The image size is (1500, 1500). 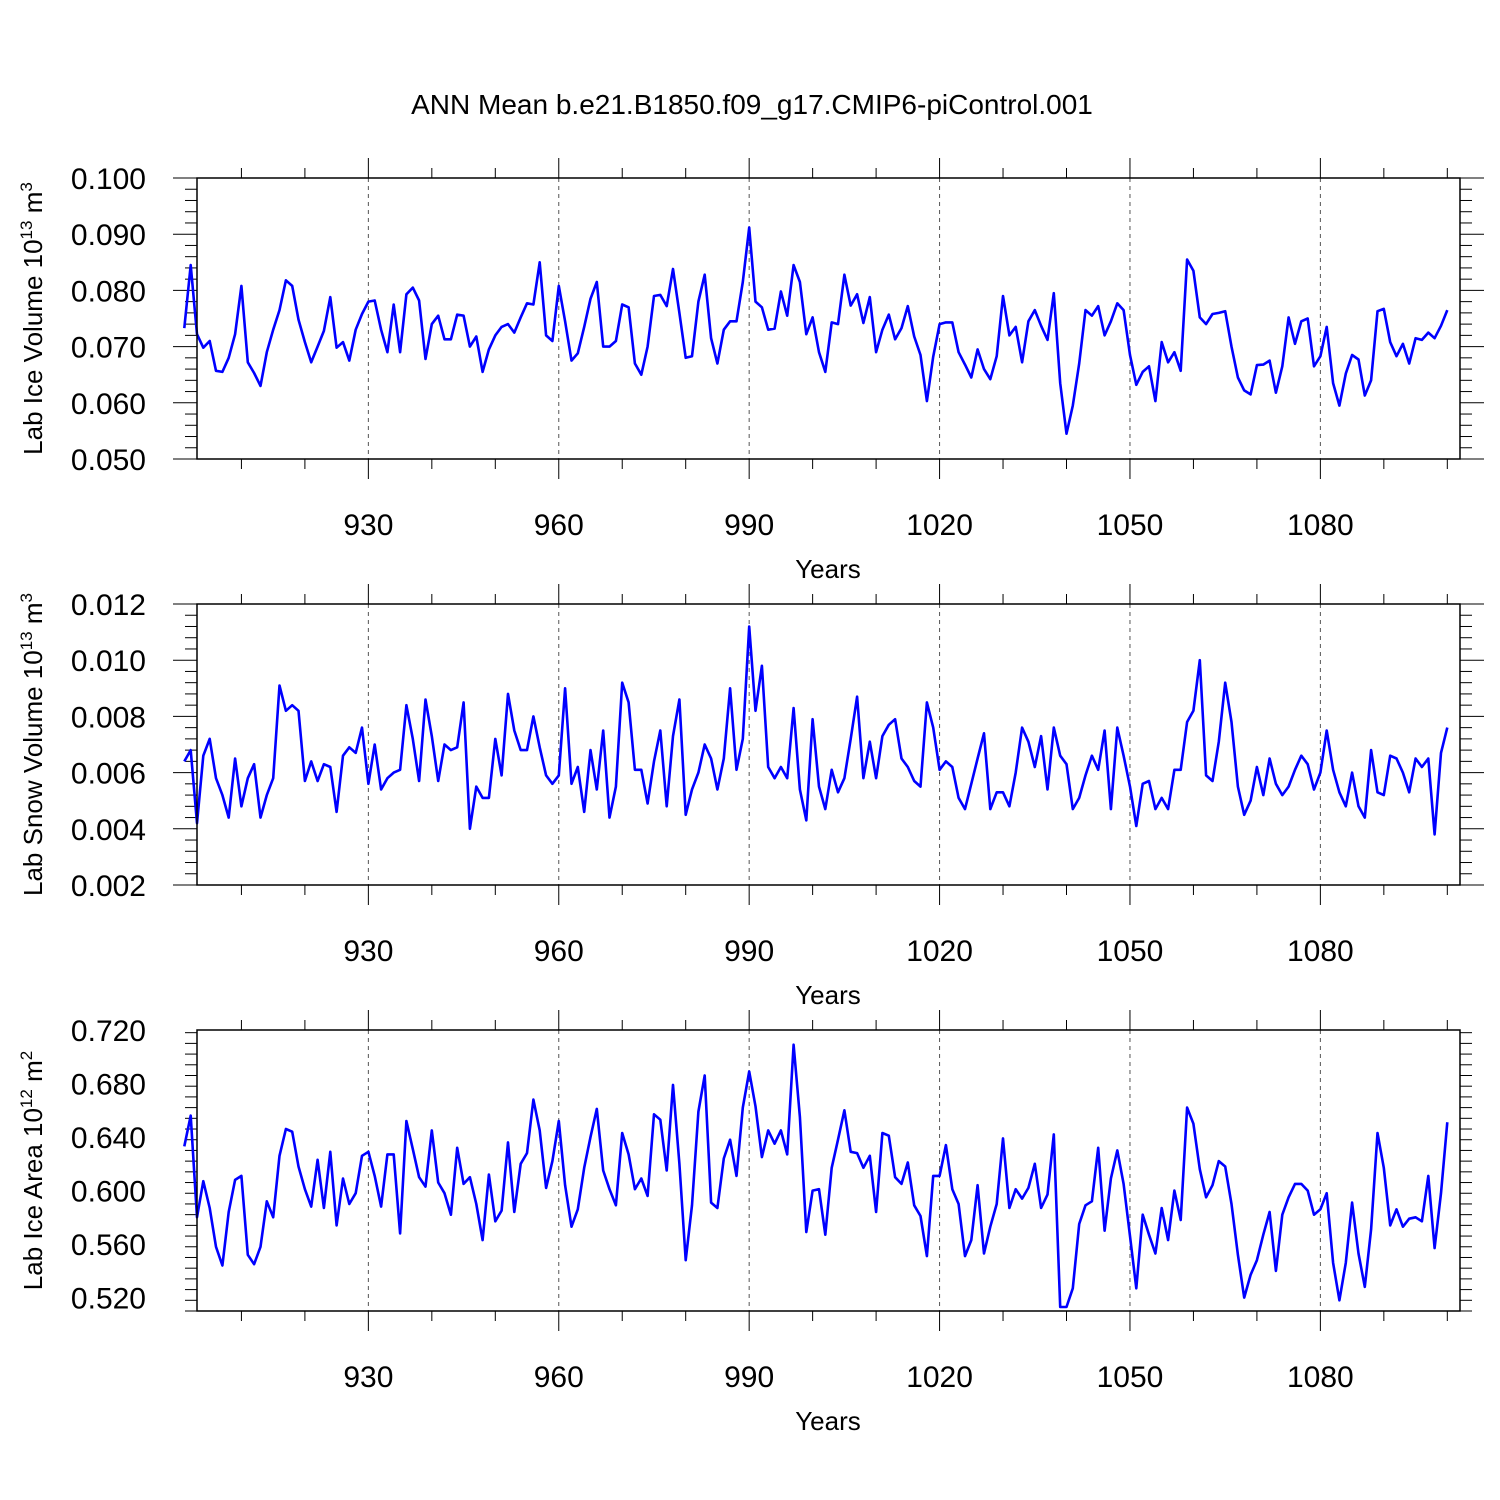 I want to click on y-tick-label: 0.002, so click(x=108, y=886).